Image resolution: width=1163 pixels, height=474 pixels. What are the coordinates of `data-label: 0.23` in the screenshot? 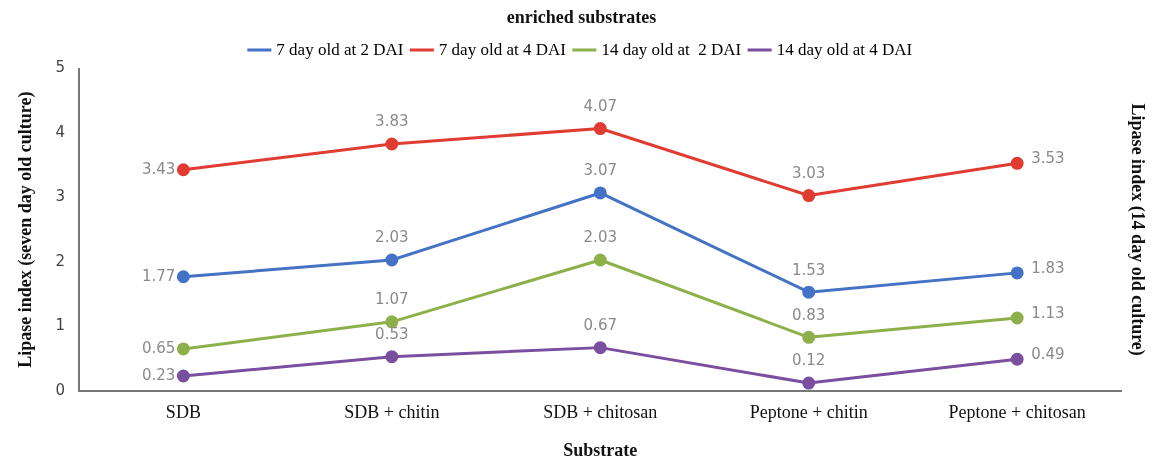 It's located at (158, 374).